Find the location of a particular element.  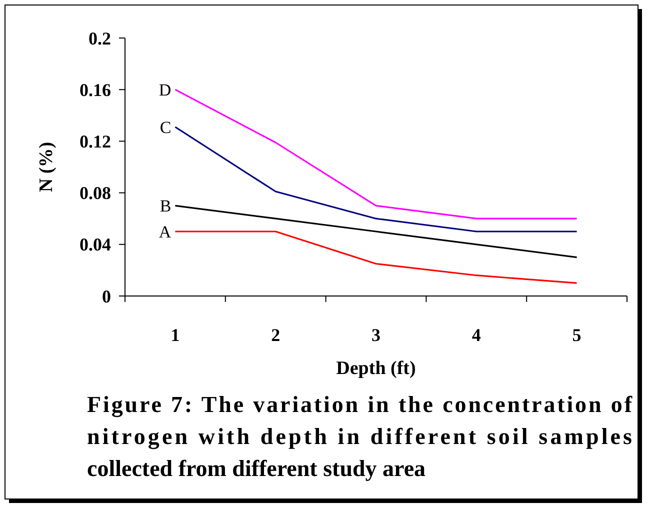

y-tick-label: 0.2 is located at coordinates (99, 38).